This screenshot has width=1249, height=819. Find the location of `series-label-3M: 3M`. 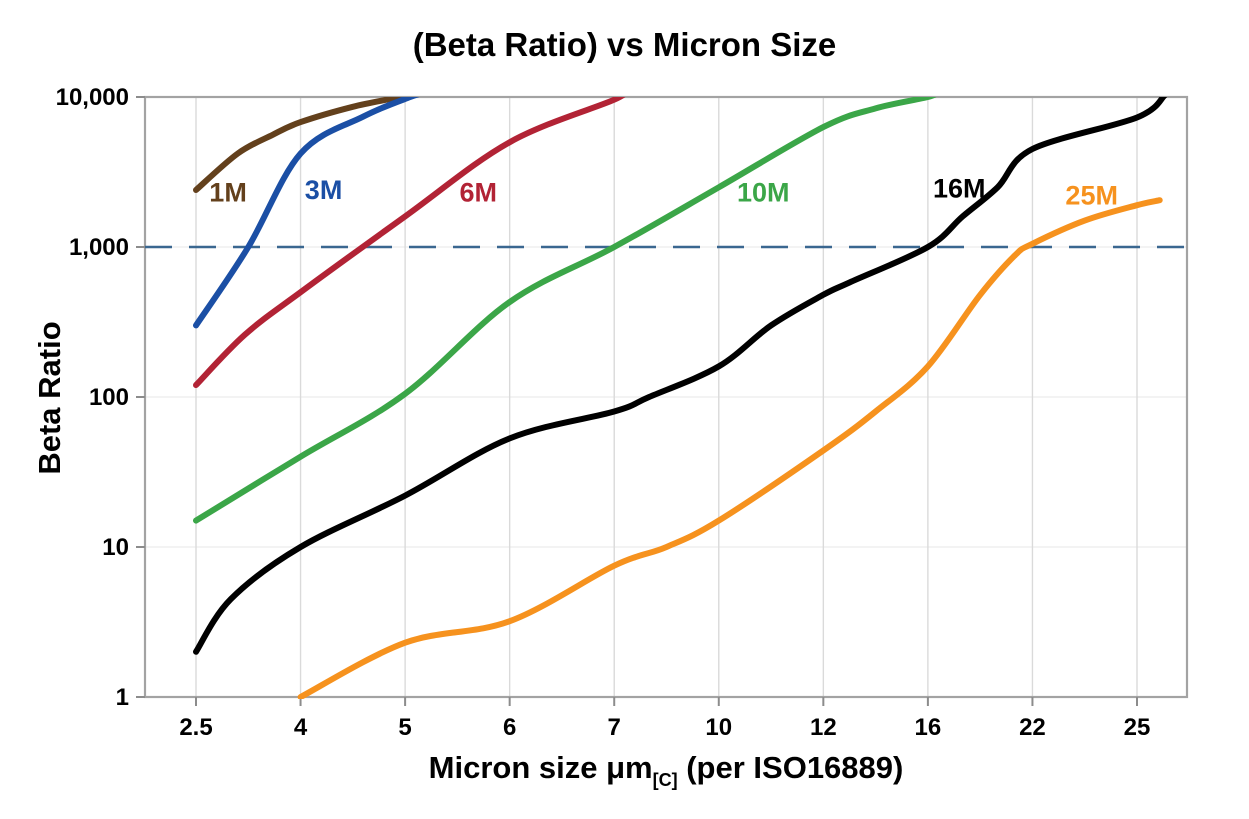

series-label-3M: 3M is located at coordinates (324, 190).